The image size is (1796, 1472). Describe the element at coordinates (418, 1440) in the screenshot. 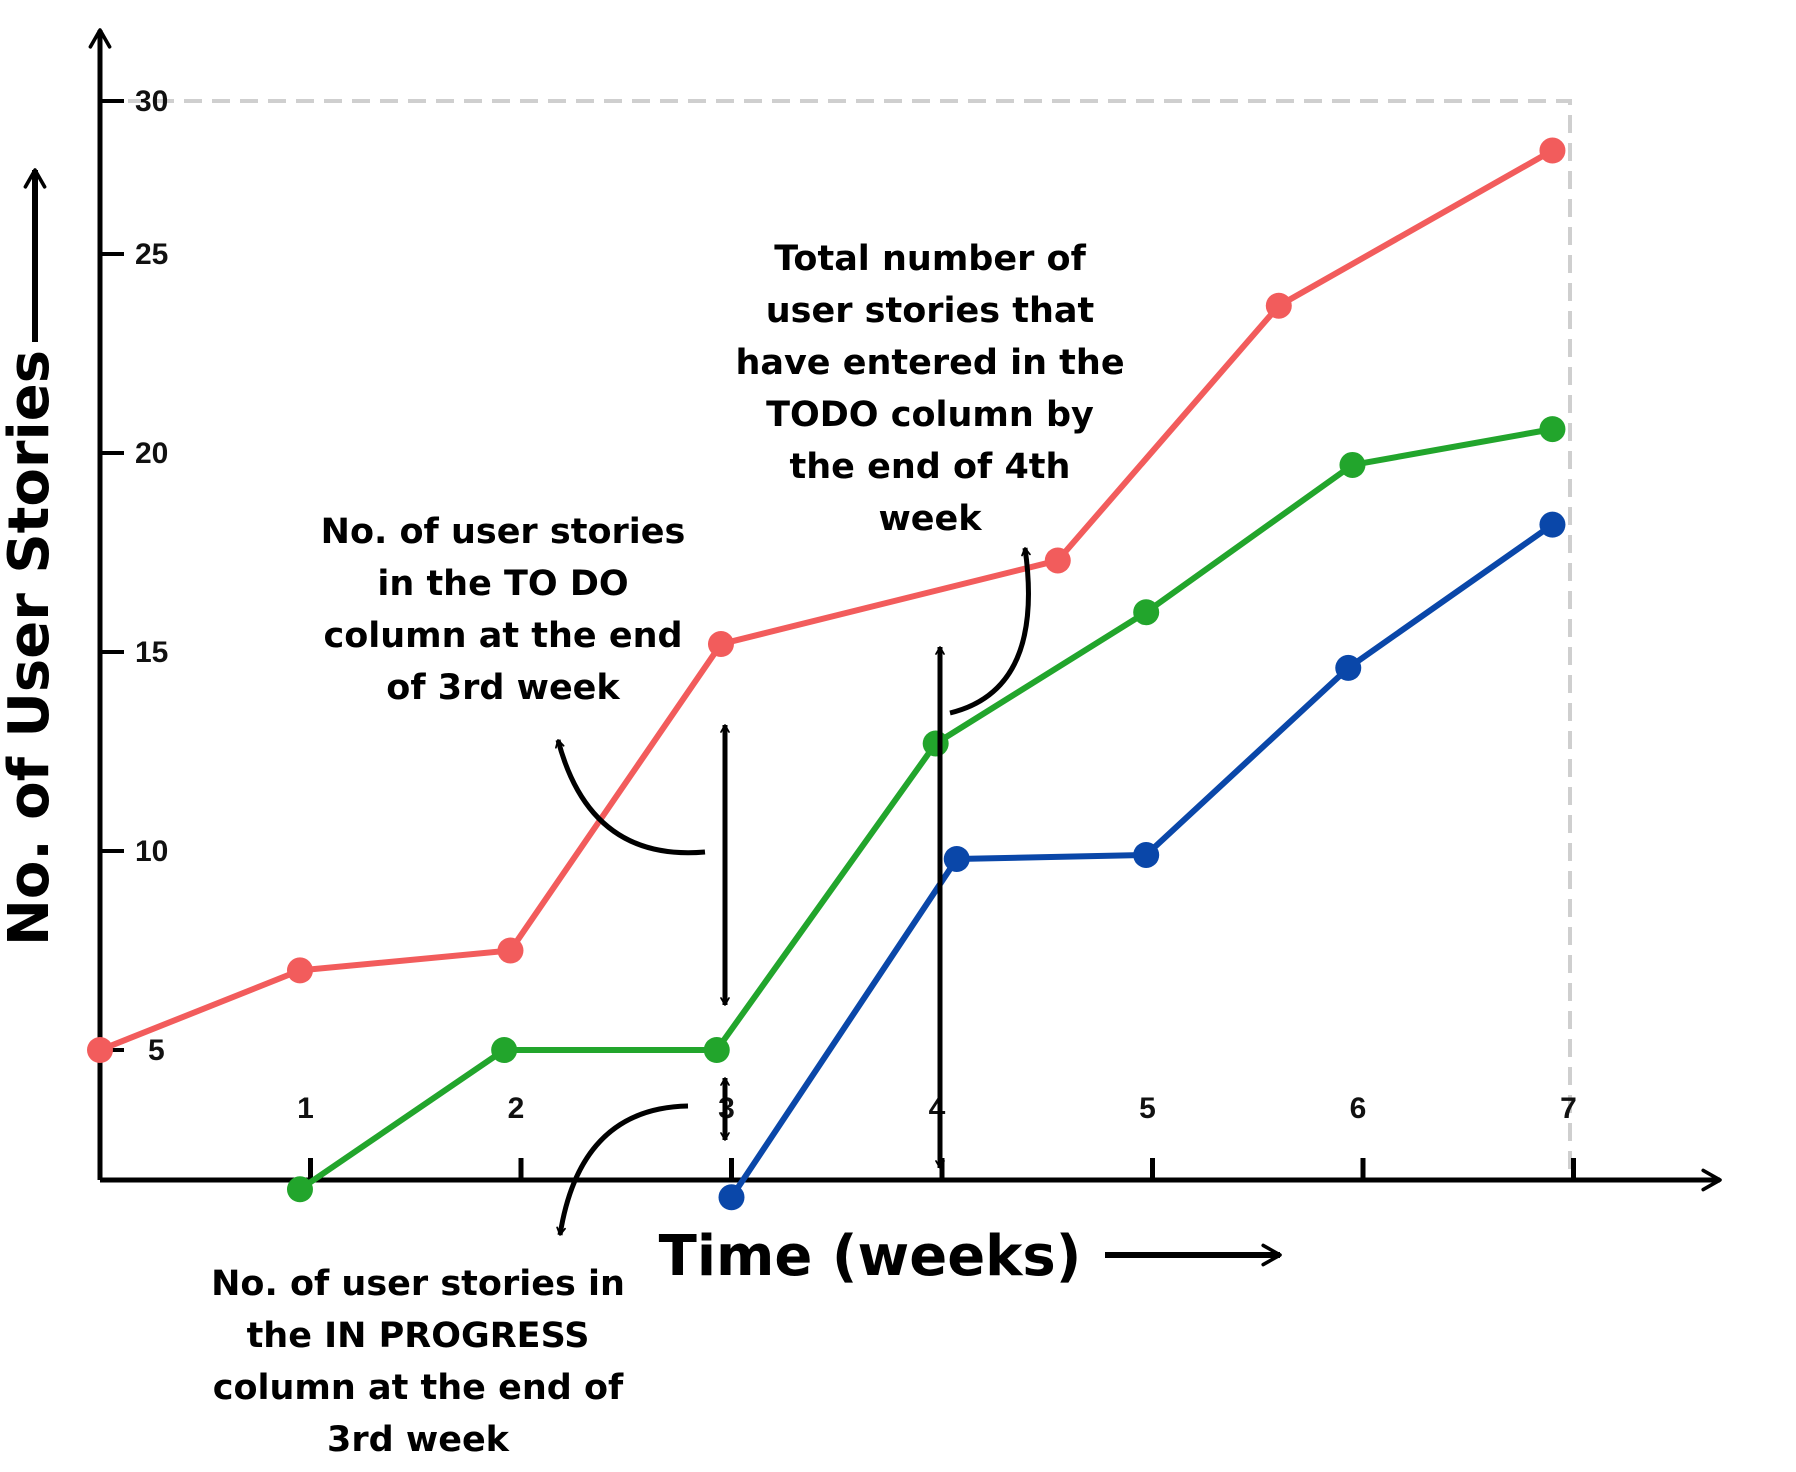

I see `annotation-line: 3rd week` at that location.